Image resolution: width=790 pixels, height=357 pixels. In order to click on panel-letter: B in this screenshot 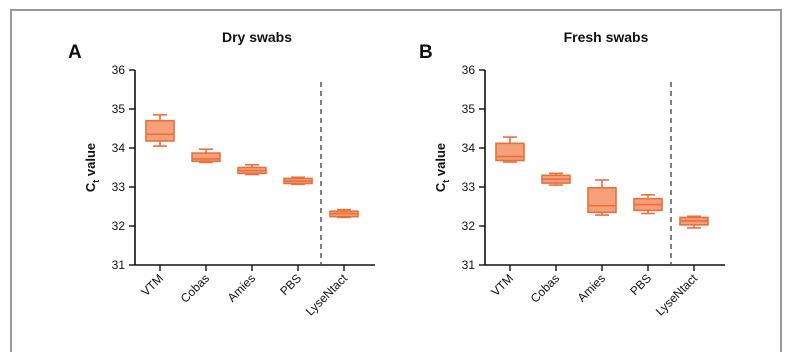, I will do `click(426, 52)`.